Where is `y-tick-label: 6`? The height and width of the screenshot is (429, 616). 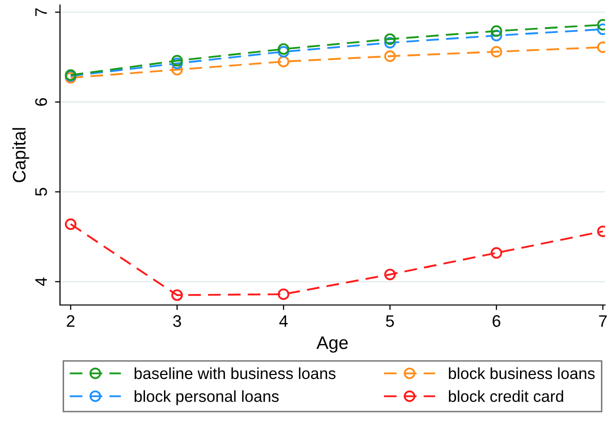 y-tick-label: 6 is located at coordinates (41, 102).